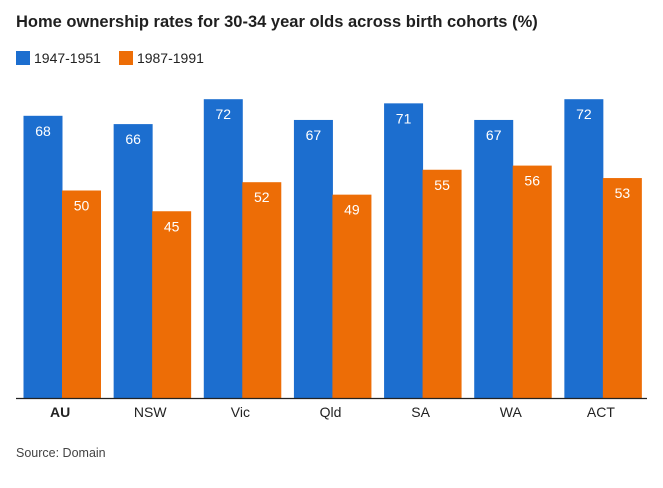  I want to click on source-note: Source: Domain, so click(61, 453).